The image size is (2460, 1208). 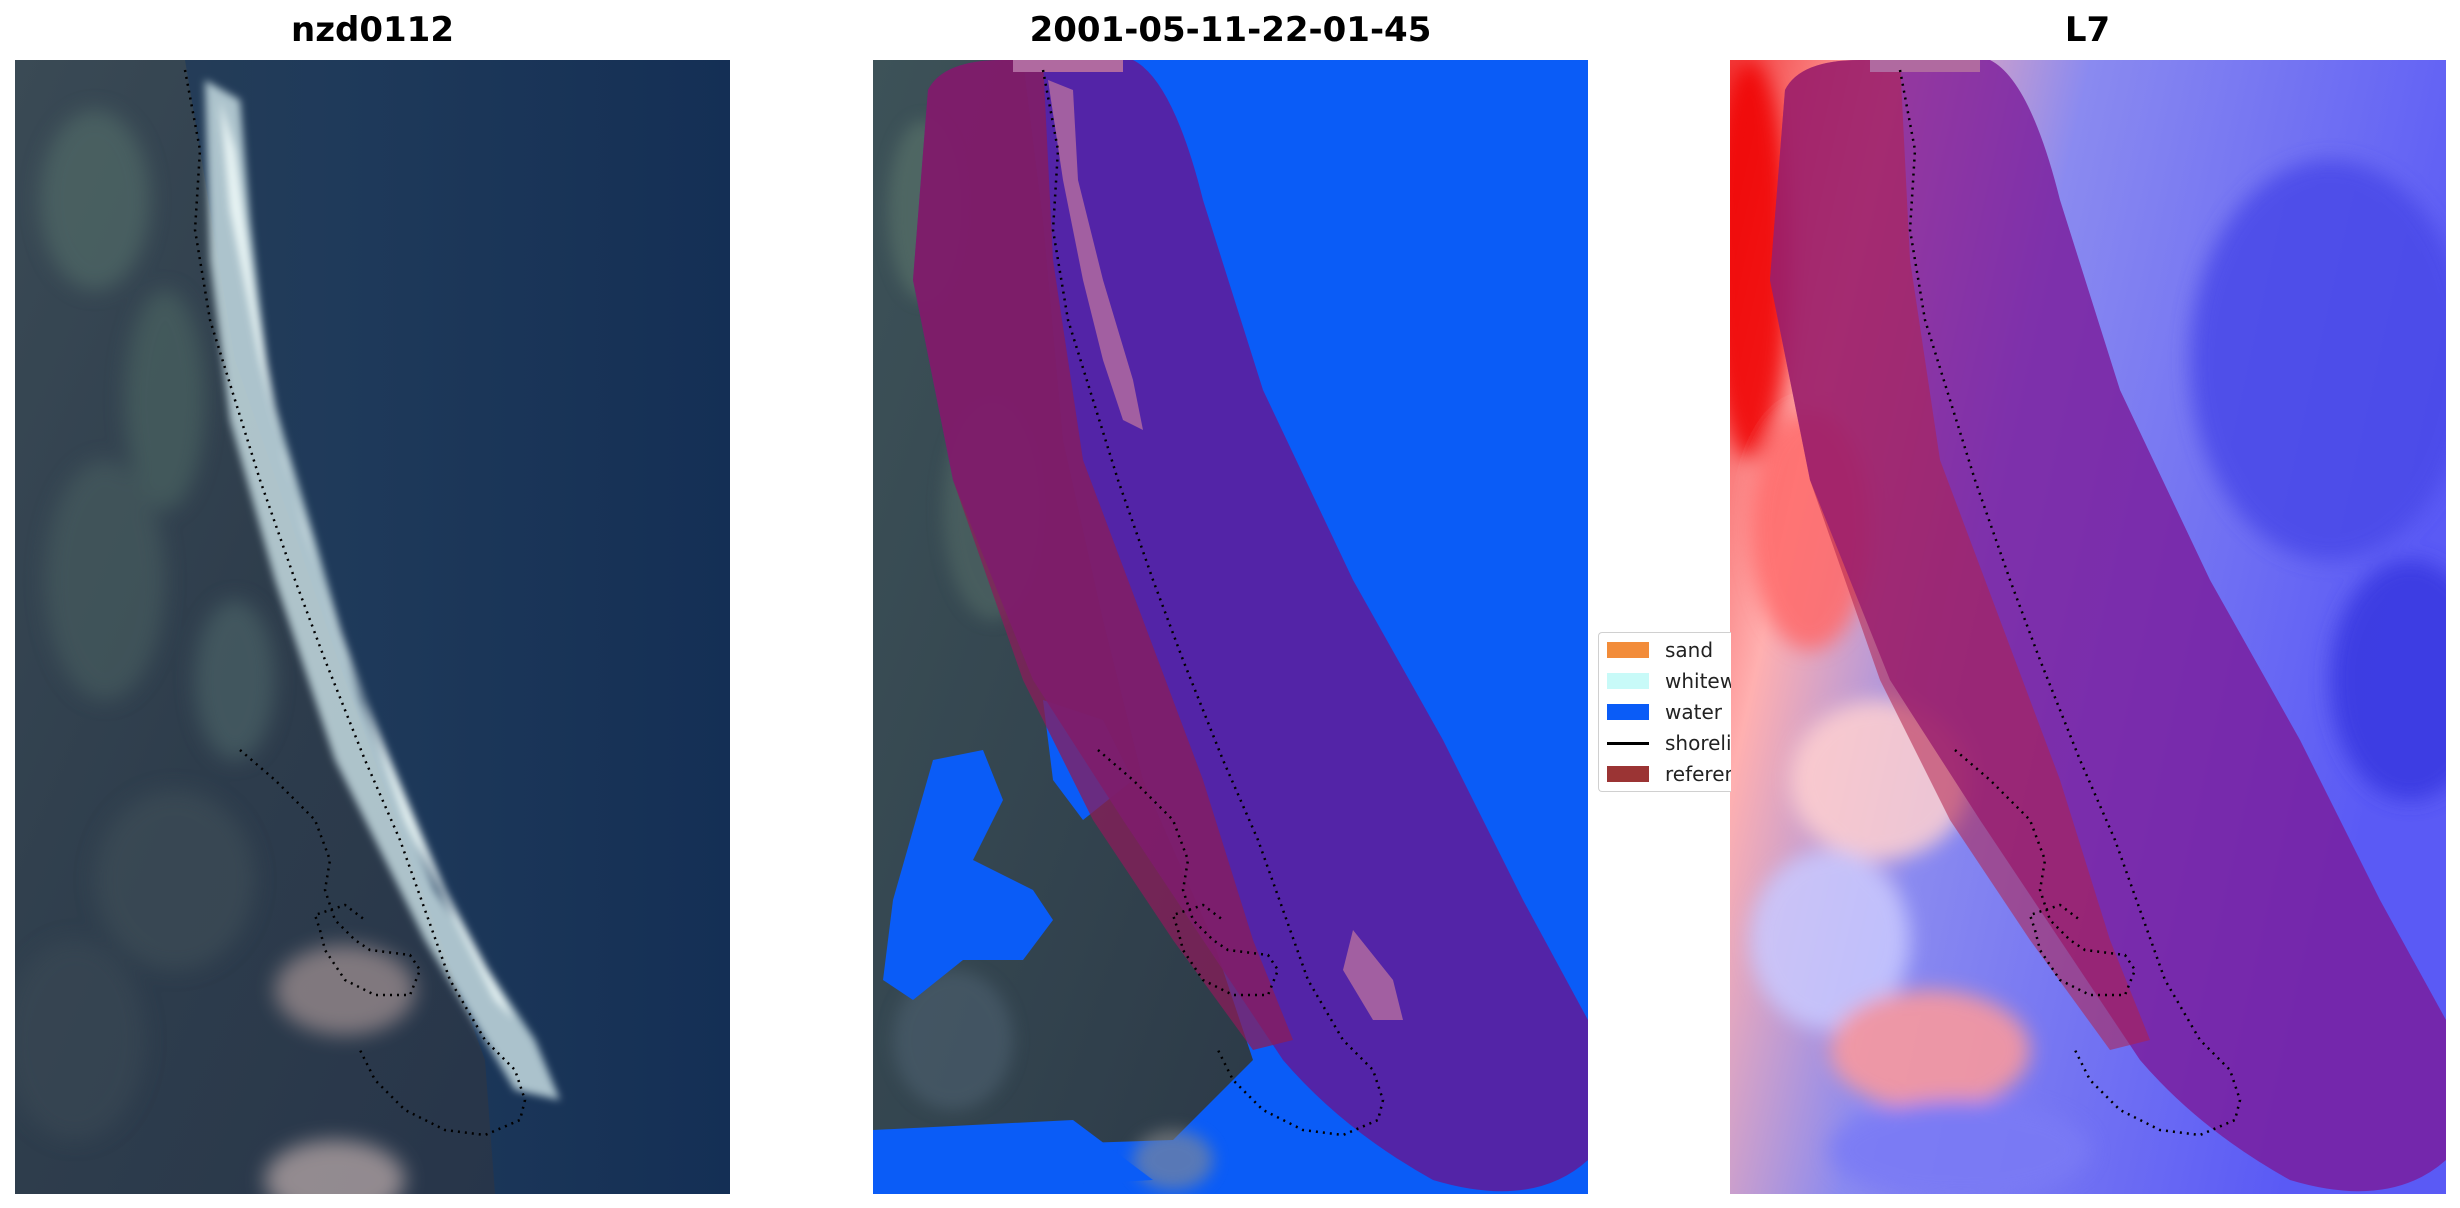 I want to click on legend-swatch-whitewater, so click(x=1628, y=681).